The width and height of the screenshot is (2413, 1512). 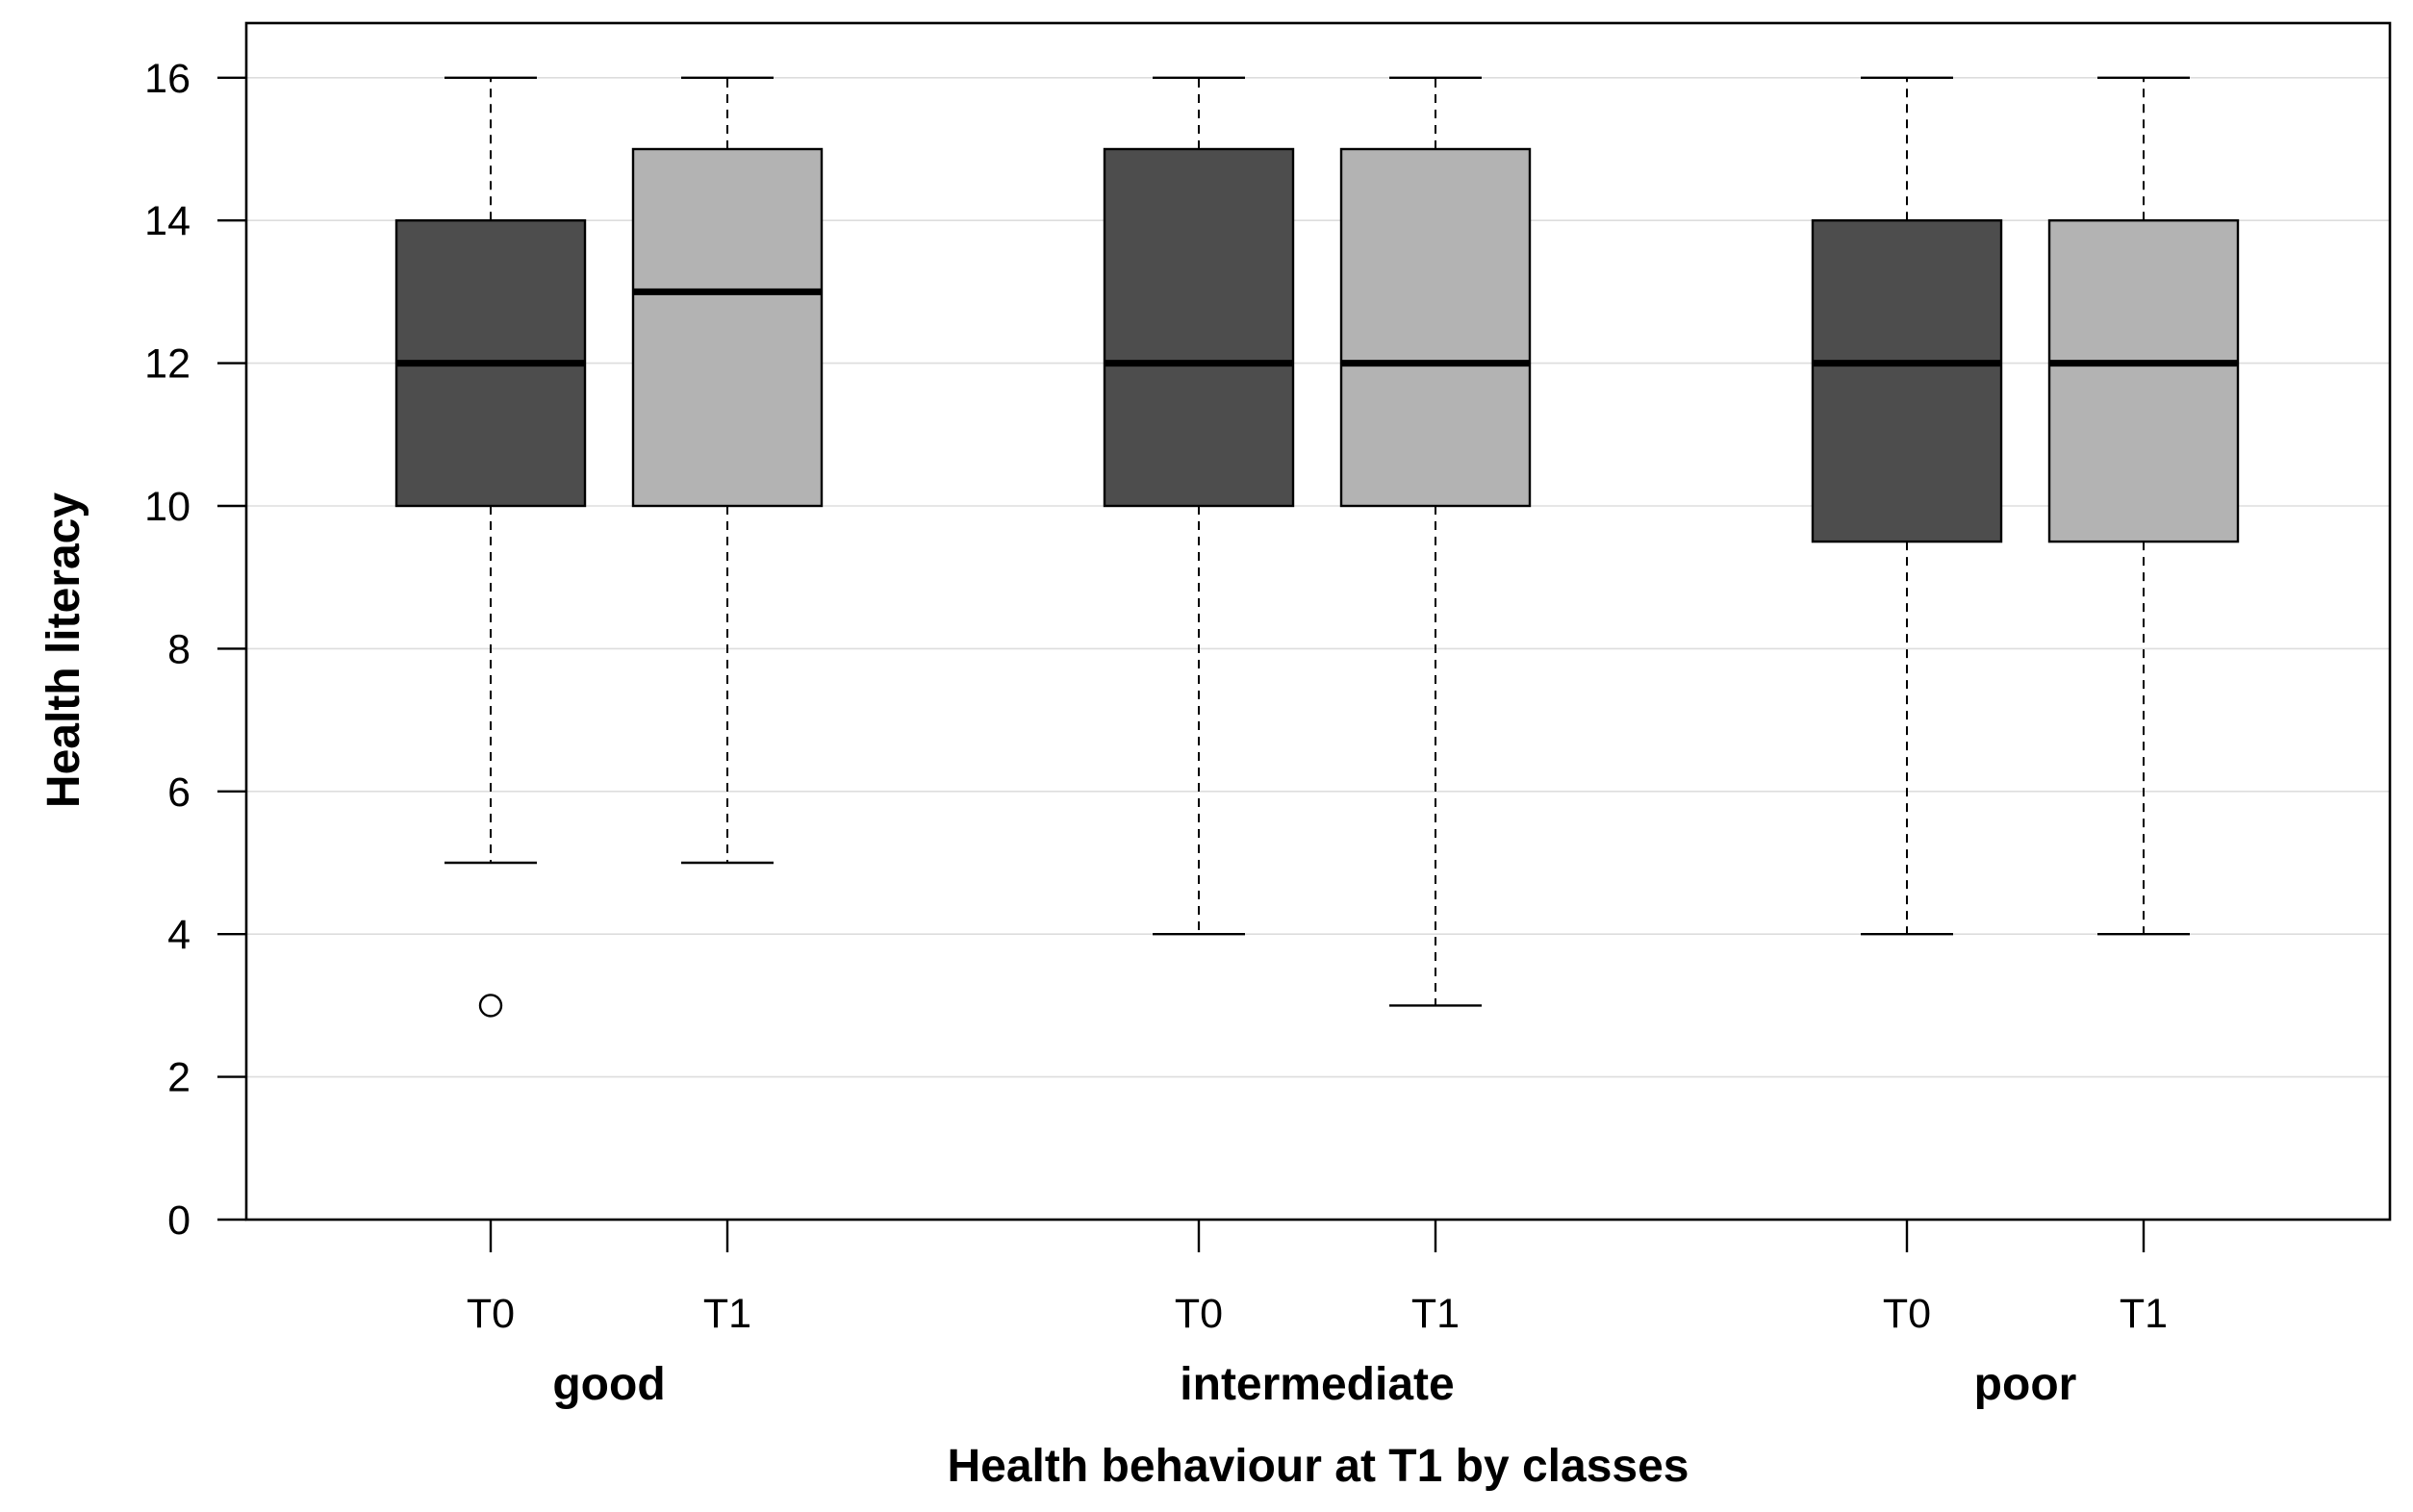 What do you see at coordinates (1435, 327) in the screenshot?
I see `box-intermediate-t1-body` at bounding box center [1435, 327].